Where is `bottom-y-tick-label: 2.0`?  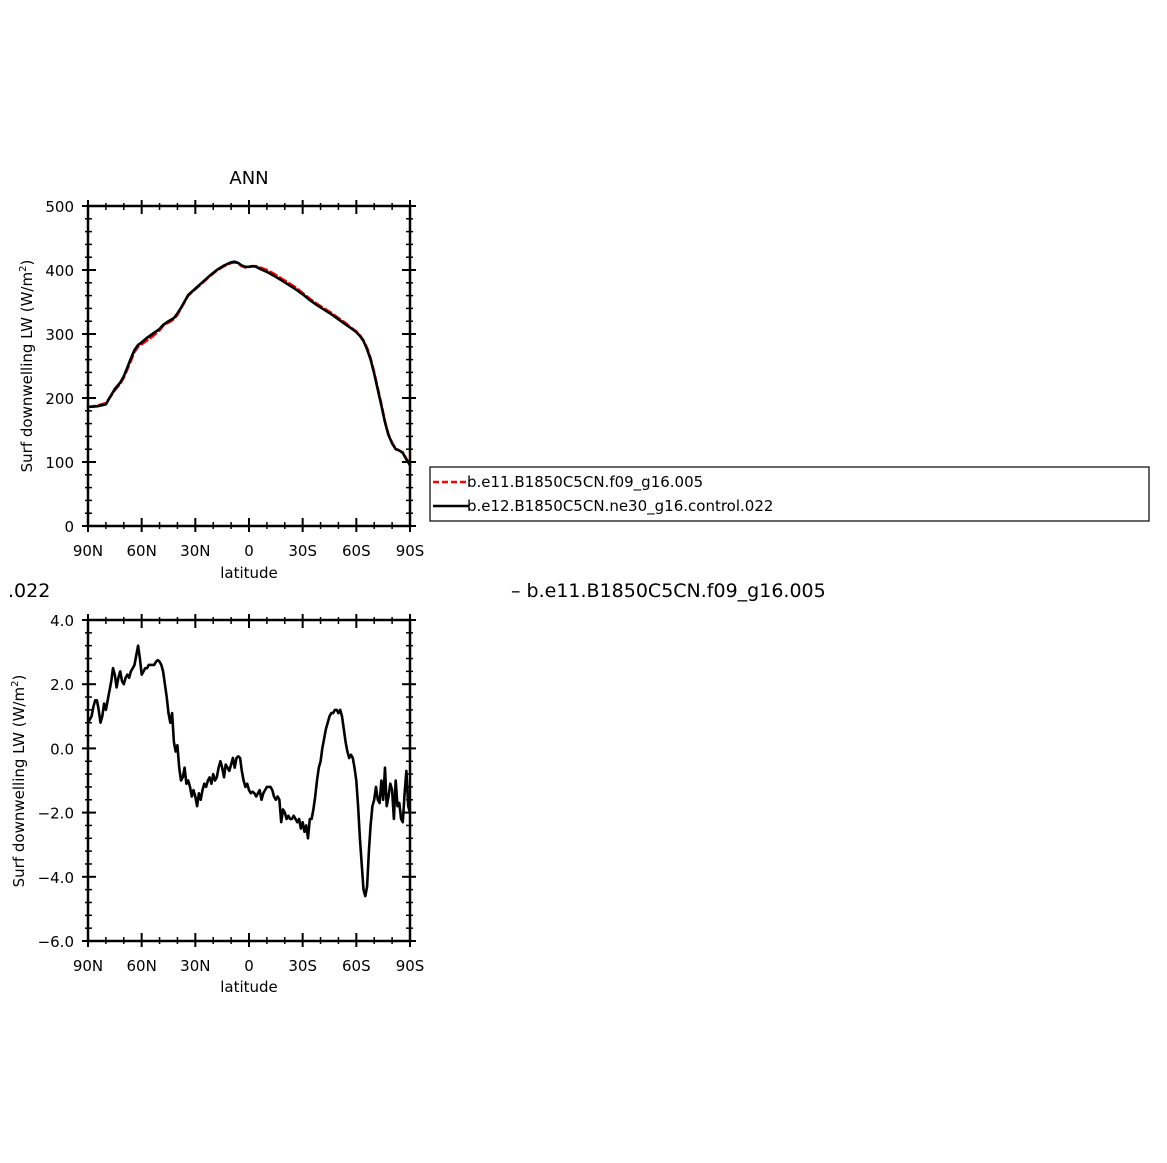
bottom-y-tick-label: 2.0 is located at coordinates (62, 685).